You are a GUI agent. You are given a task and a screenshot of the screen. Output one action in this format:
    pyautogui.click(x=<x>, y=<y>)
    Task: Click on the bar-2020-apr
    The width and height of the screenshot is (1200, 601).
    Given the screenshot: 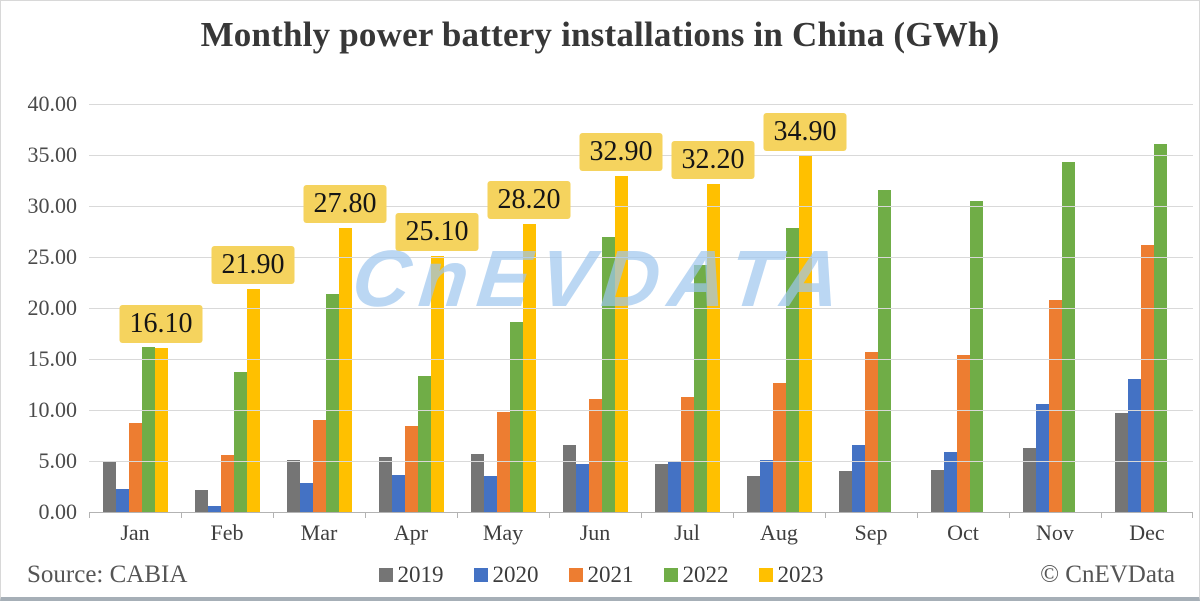 What is the action you would take?
    pyautogui.click(x=398, y=493)
    